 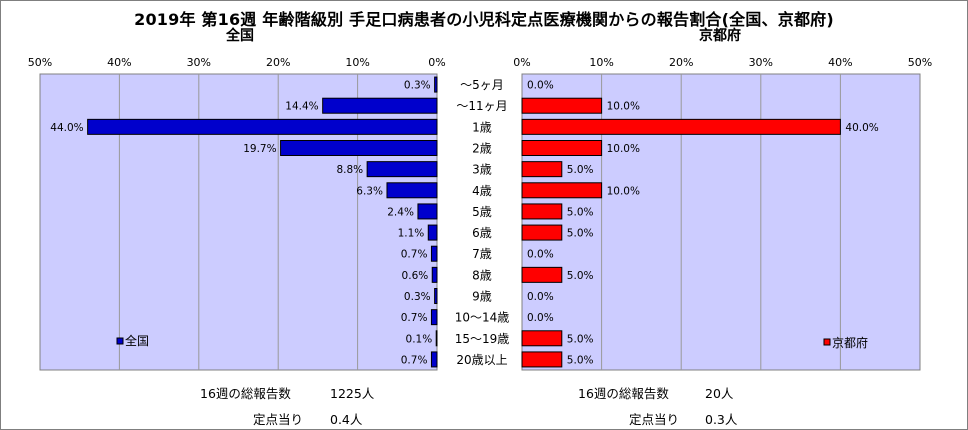 What do you see at coordinates (850, 342) in the screenshot?
I see `kyoto-legend-label: 京都府` at bounding box center [850, 342].